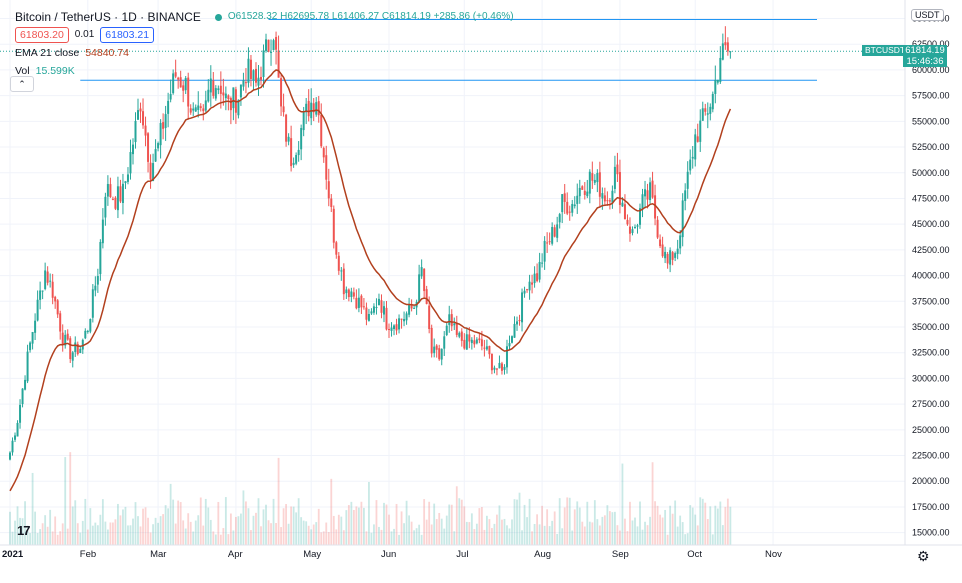 This screenshot has width=962, height=583. I want to click on time-tick-label: Aug, so click(542, 554).